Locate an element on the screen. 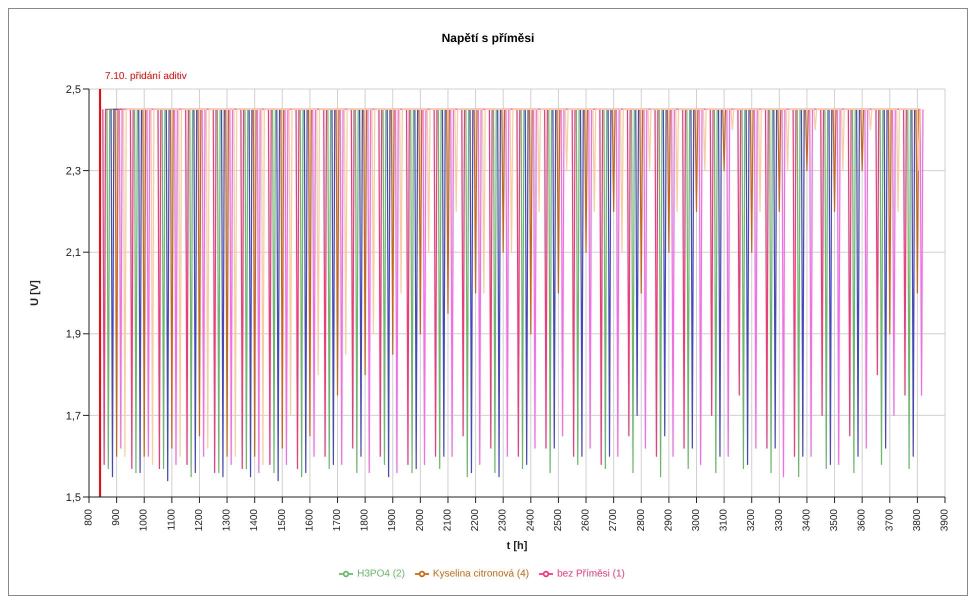 This screenshot has height=604, width=976. x-tick-label: 3000 is located at coordinates (696, 520).